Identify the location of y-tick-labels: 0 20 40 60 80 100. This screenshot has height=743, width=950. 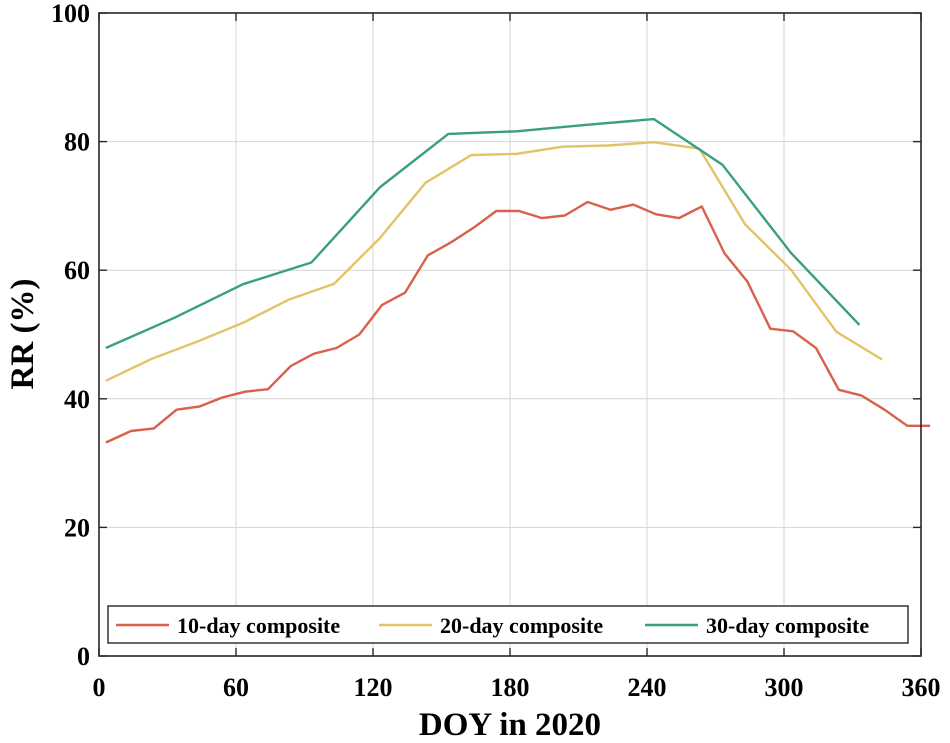
(70, 335).